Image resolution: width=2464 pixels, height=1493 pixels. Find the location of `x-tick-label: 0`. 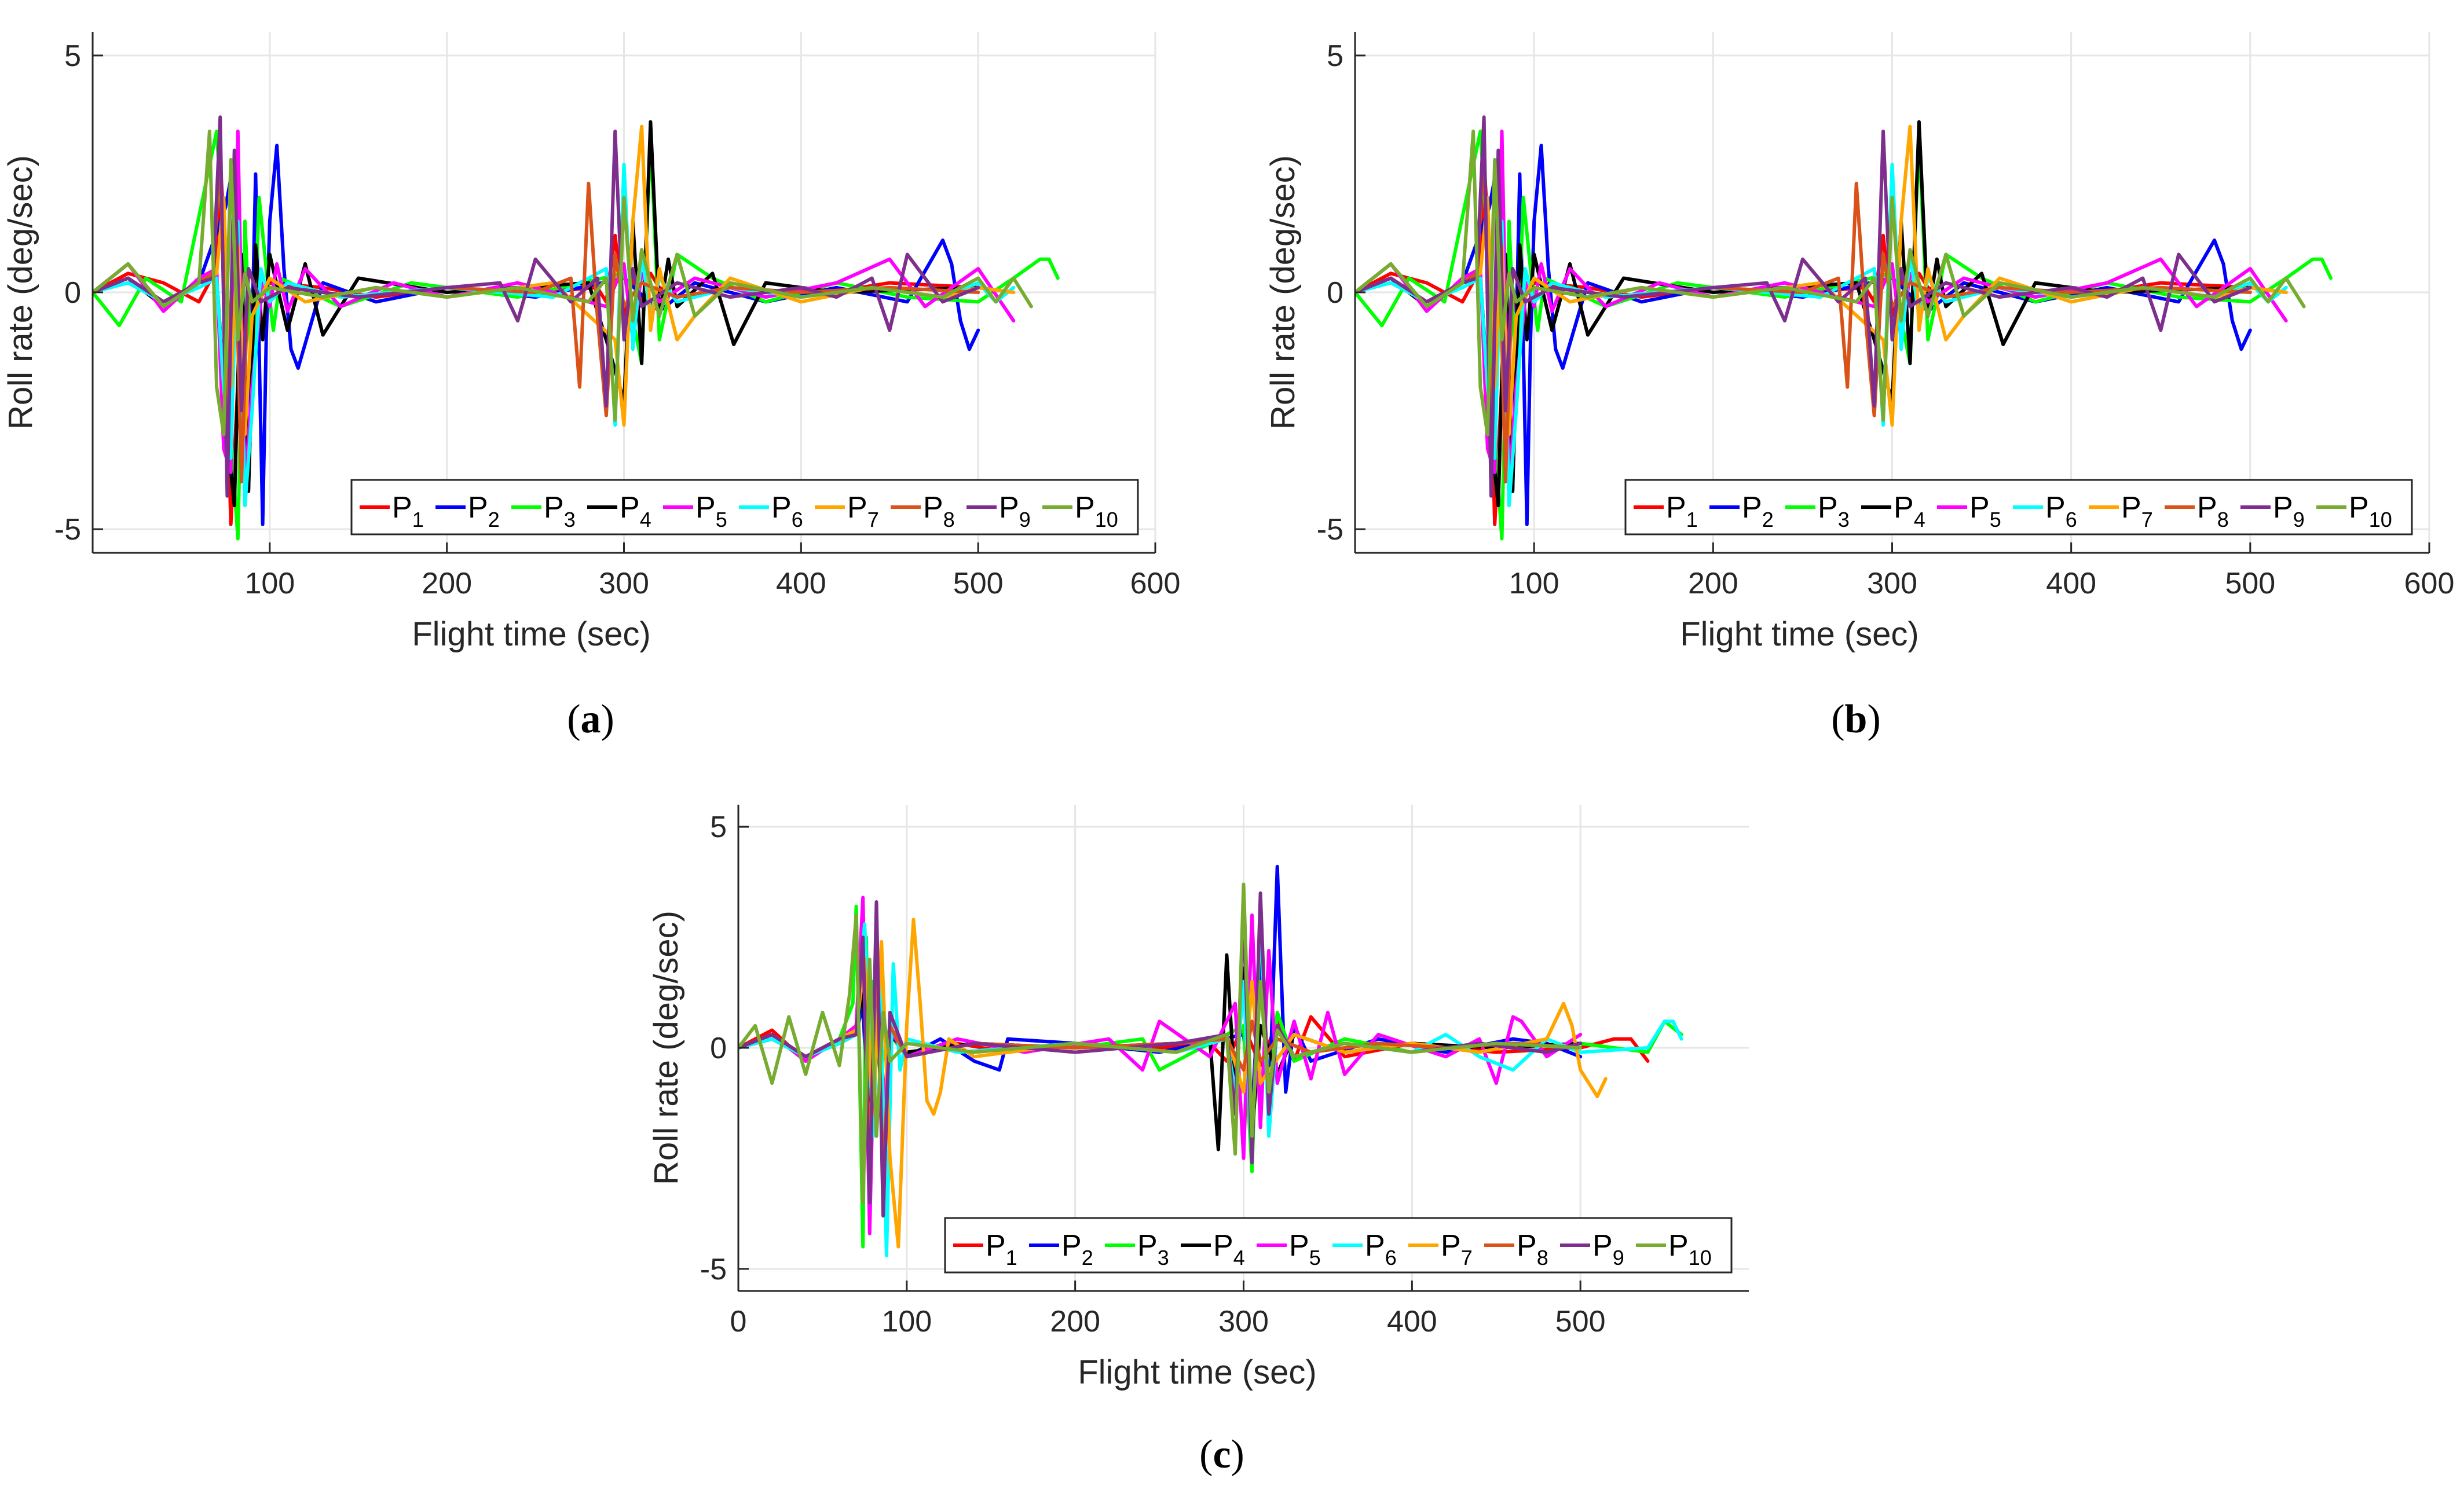

x-tick-label: 0 is located at coordinates (738, 1322).